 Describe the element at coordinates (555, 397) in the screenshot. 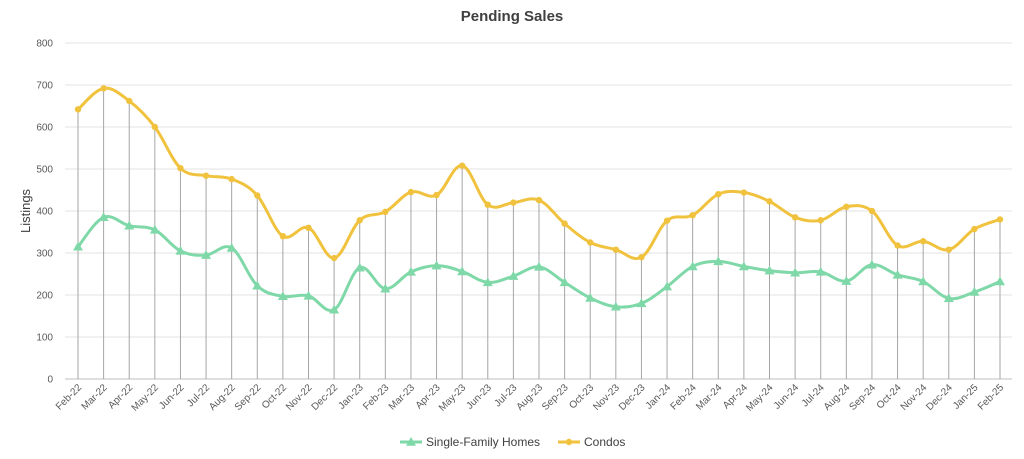

I see `x-tick-label: Sep-23` at that location.